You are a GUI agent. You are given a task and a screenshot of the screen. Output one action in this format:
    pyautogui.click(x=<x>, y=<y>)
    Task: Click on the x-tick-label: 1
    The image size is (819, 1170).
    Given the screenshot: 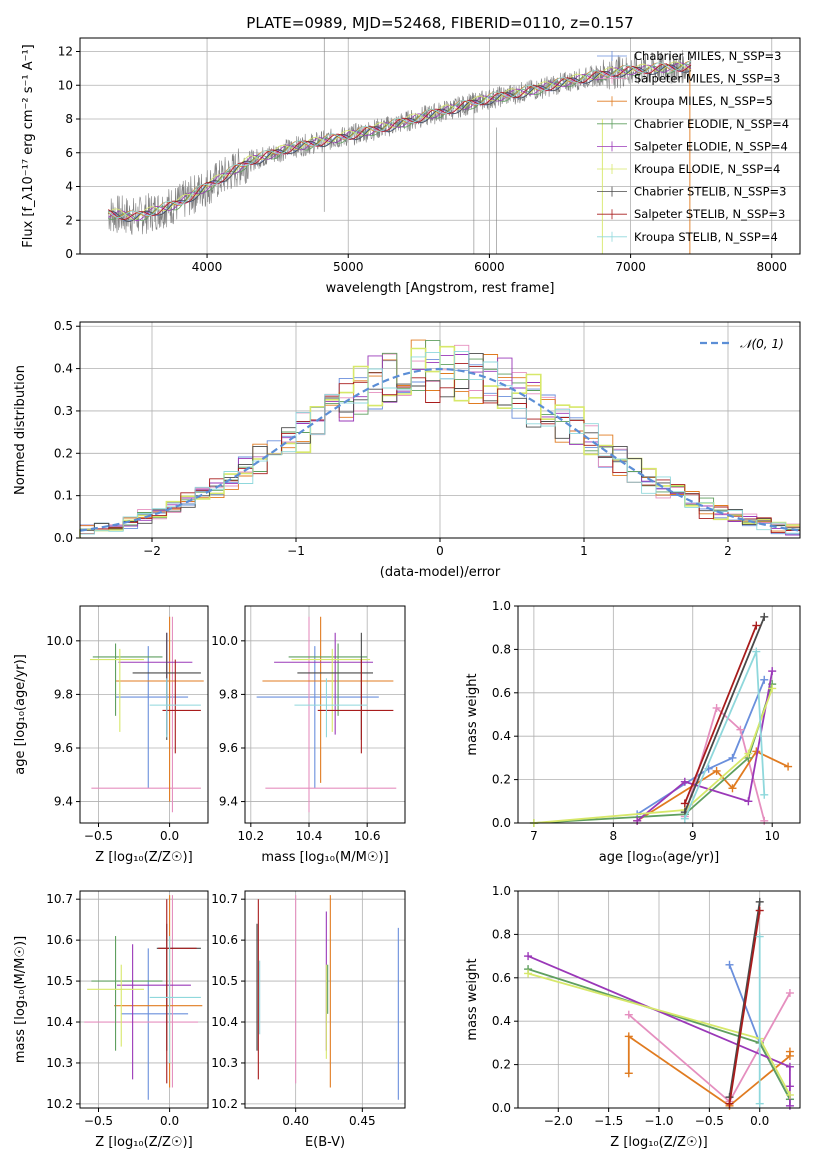 What is the action you would take?
    pyautogui.click(x=584, y=551)
    